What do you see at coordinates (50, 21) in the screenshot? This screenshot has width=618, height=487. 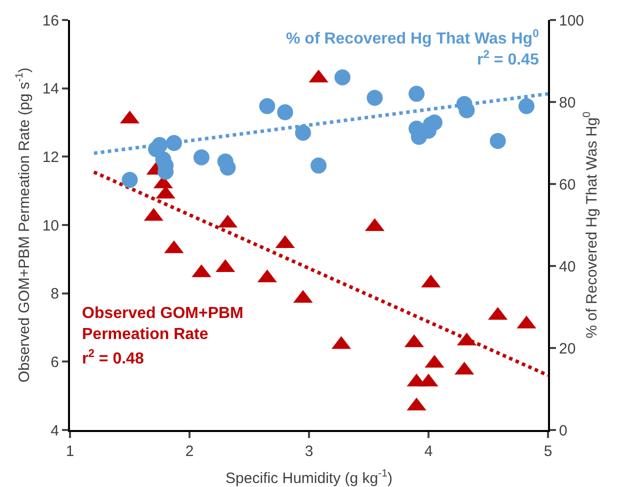 I see `y-tick-label: 16` at bounding box center [50, 21].